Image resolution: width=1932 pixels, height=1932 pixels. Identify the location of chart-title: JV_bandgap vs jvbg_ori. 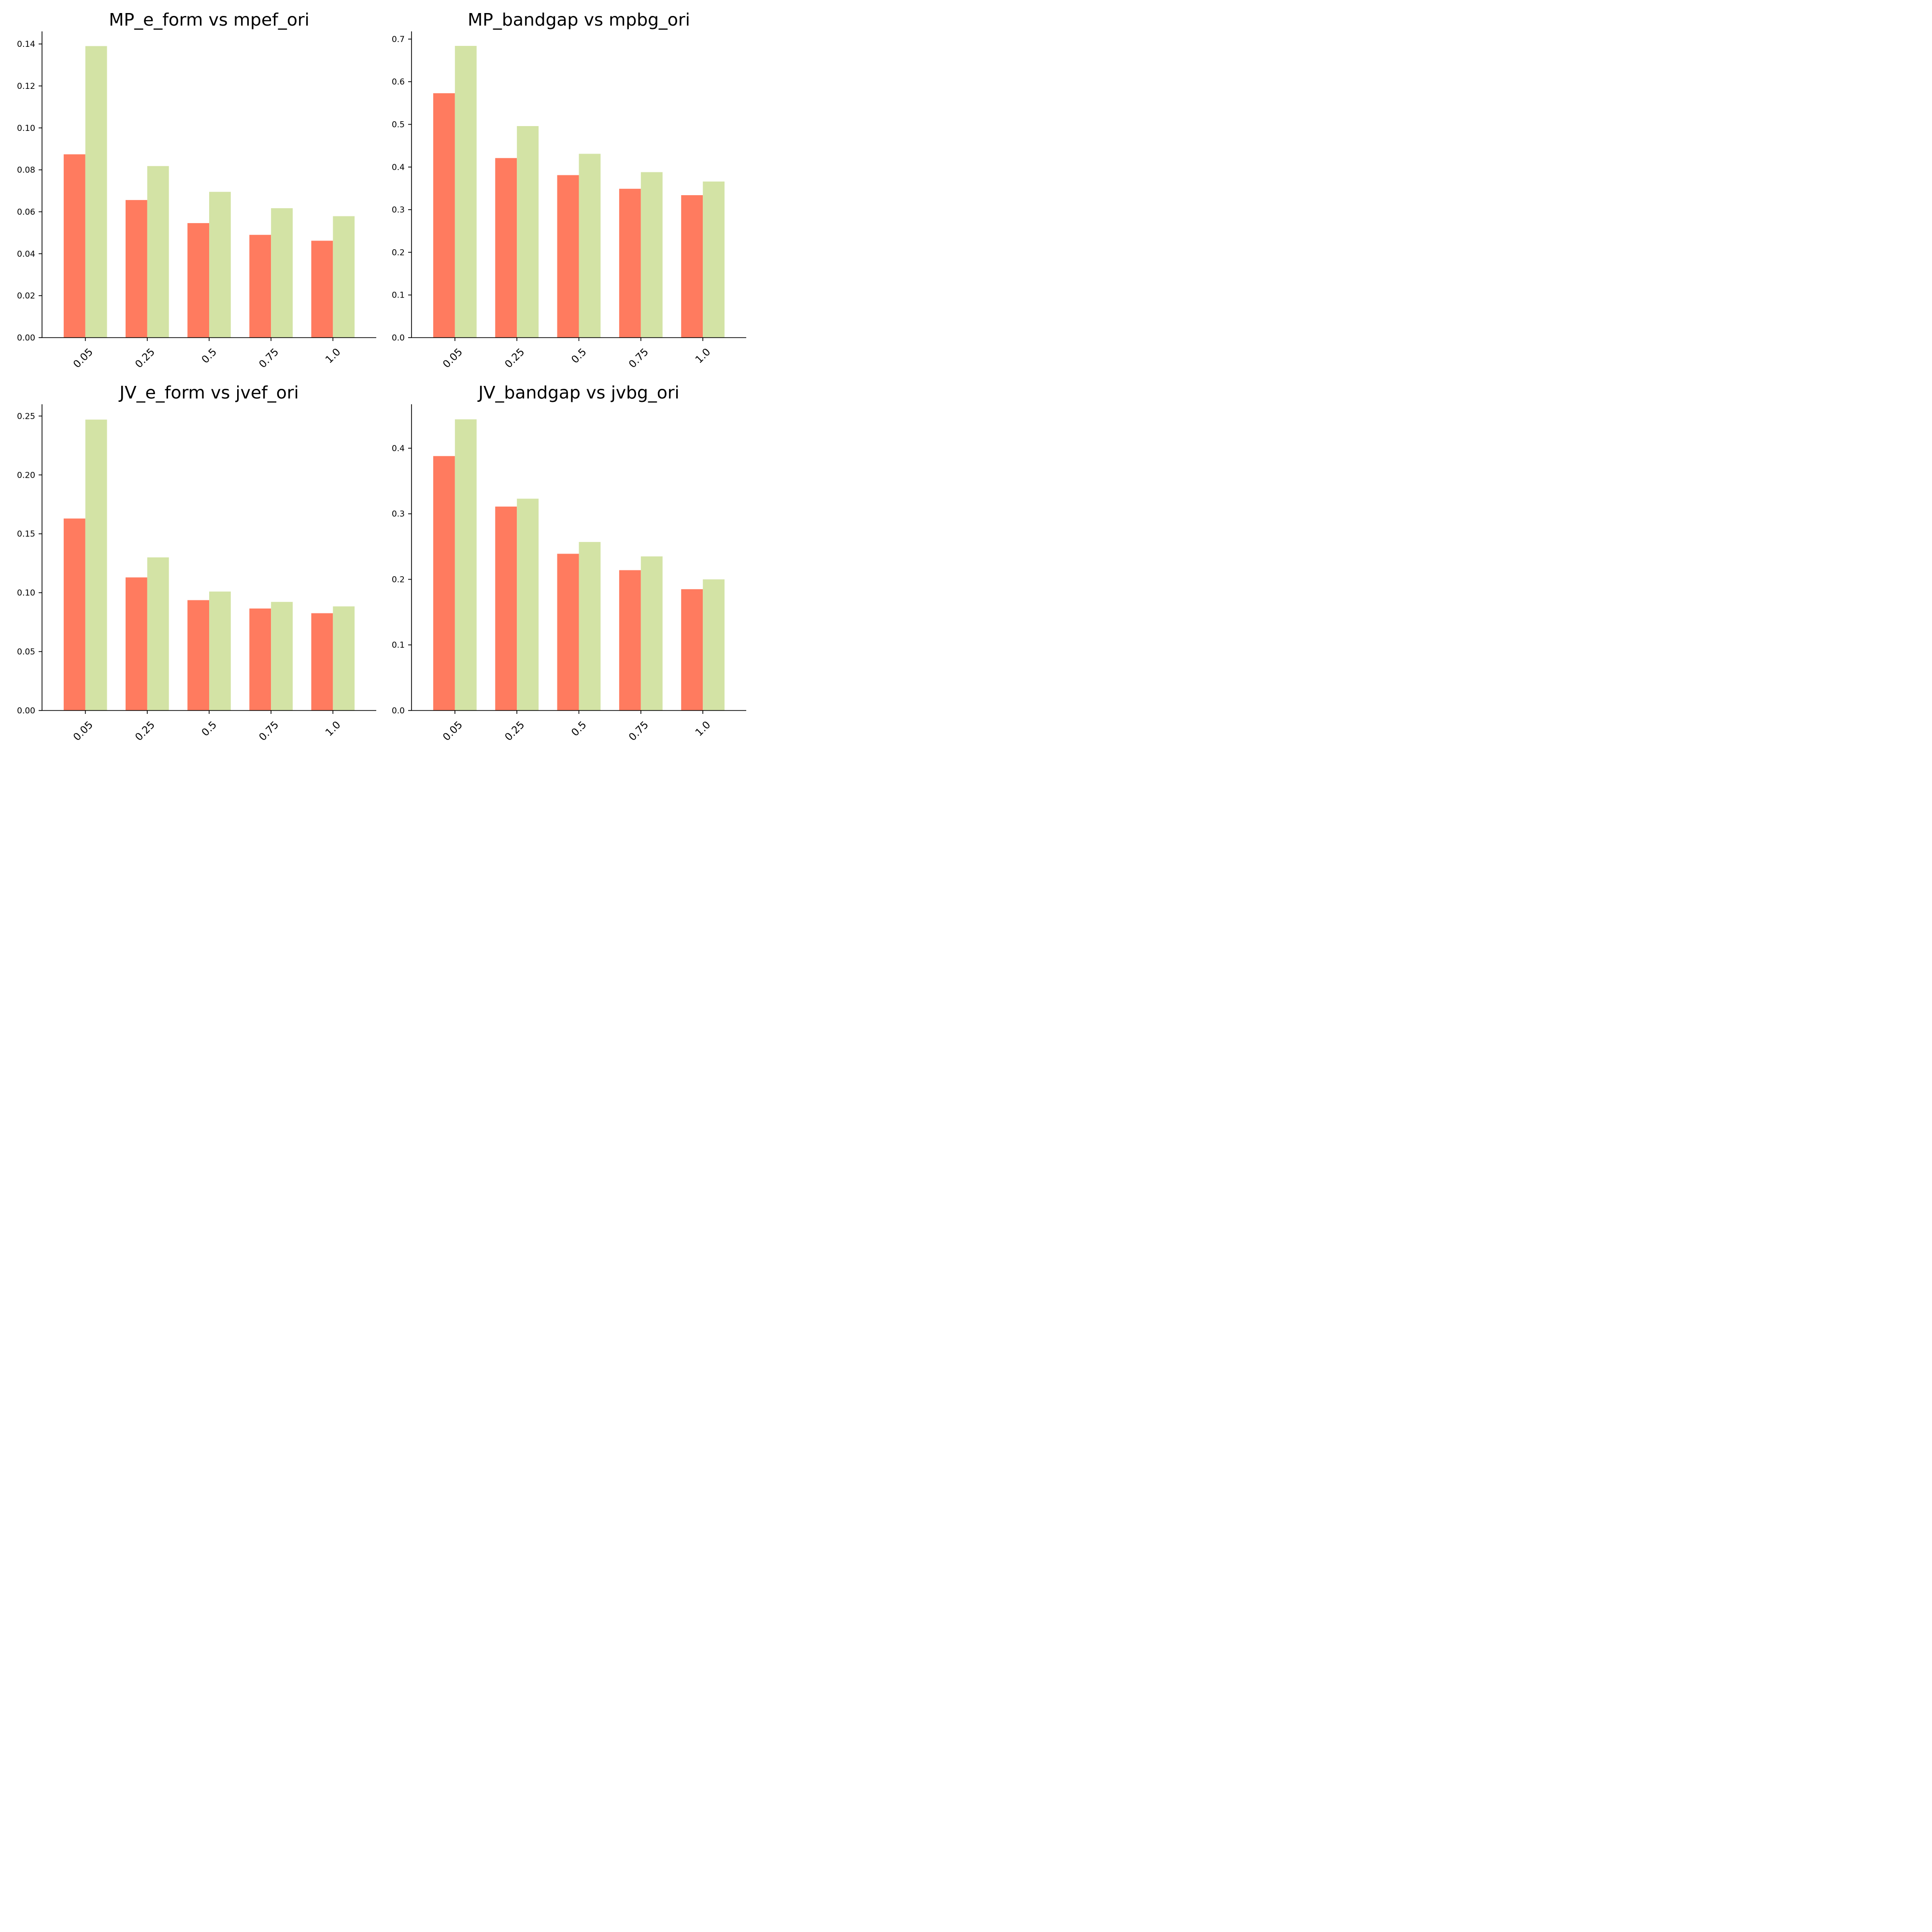
(578, 393).